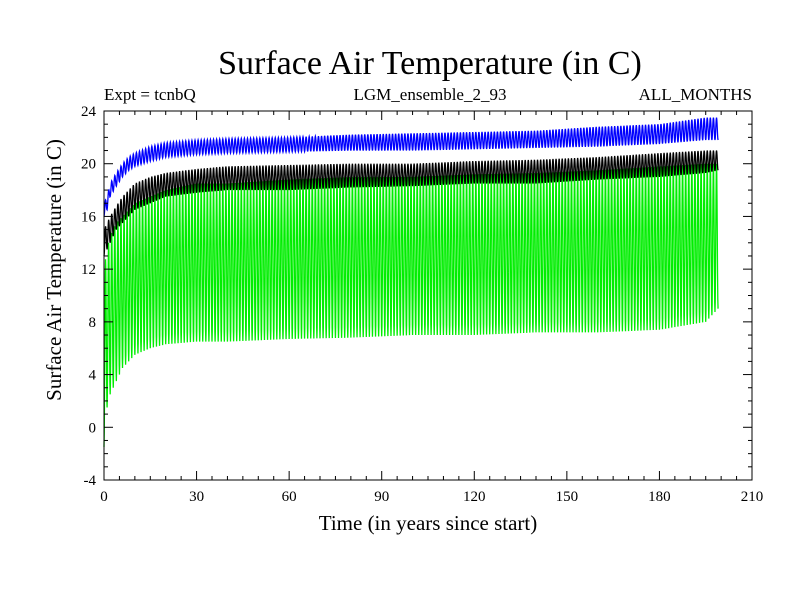 The height and width of the screenshot is (600, 800). I want to click on chart-title: Surface Air Temperature (in C), so click(430, 63).